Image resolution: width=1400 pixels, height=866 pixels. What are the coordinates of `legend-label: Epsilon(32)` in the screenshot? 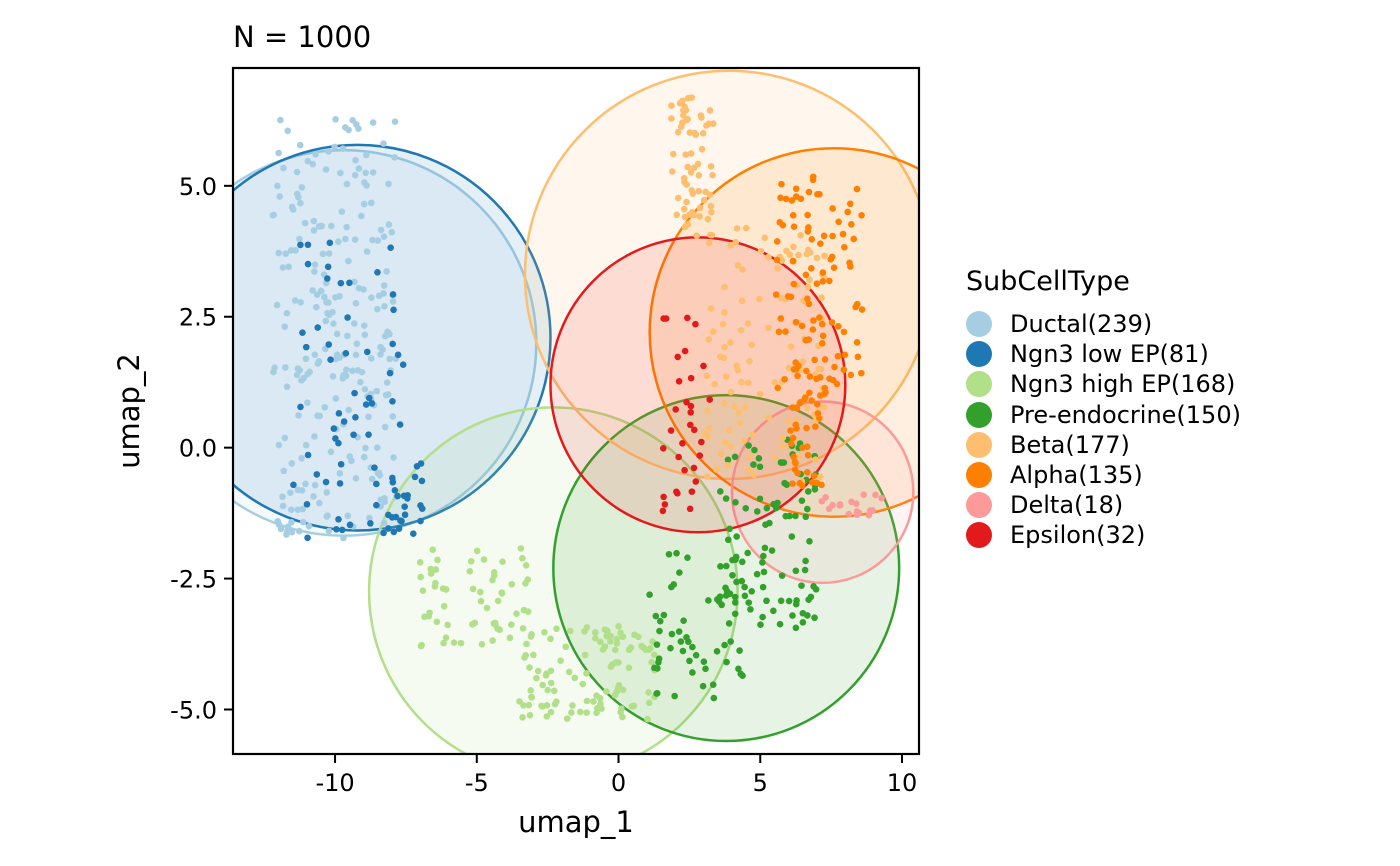 It's located at (1078, 535).